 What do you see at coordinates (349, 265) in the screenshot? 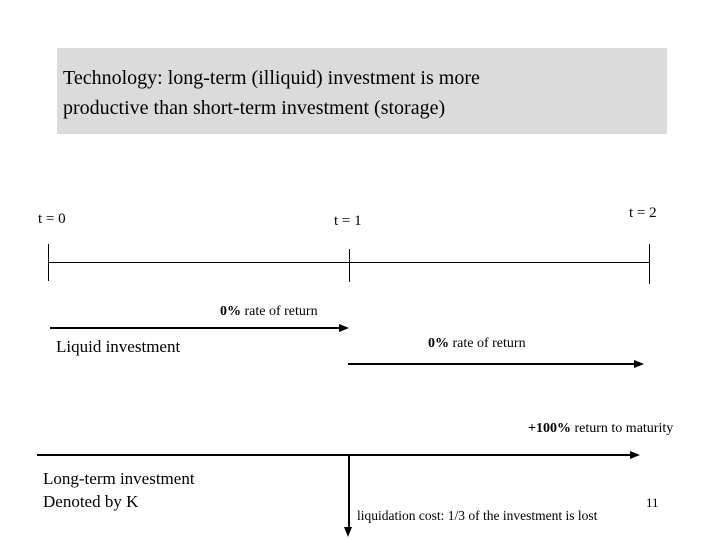
I see `timeline-tick-t1` at bounding box center [349, 265].